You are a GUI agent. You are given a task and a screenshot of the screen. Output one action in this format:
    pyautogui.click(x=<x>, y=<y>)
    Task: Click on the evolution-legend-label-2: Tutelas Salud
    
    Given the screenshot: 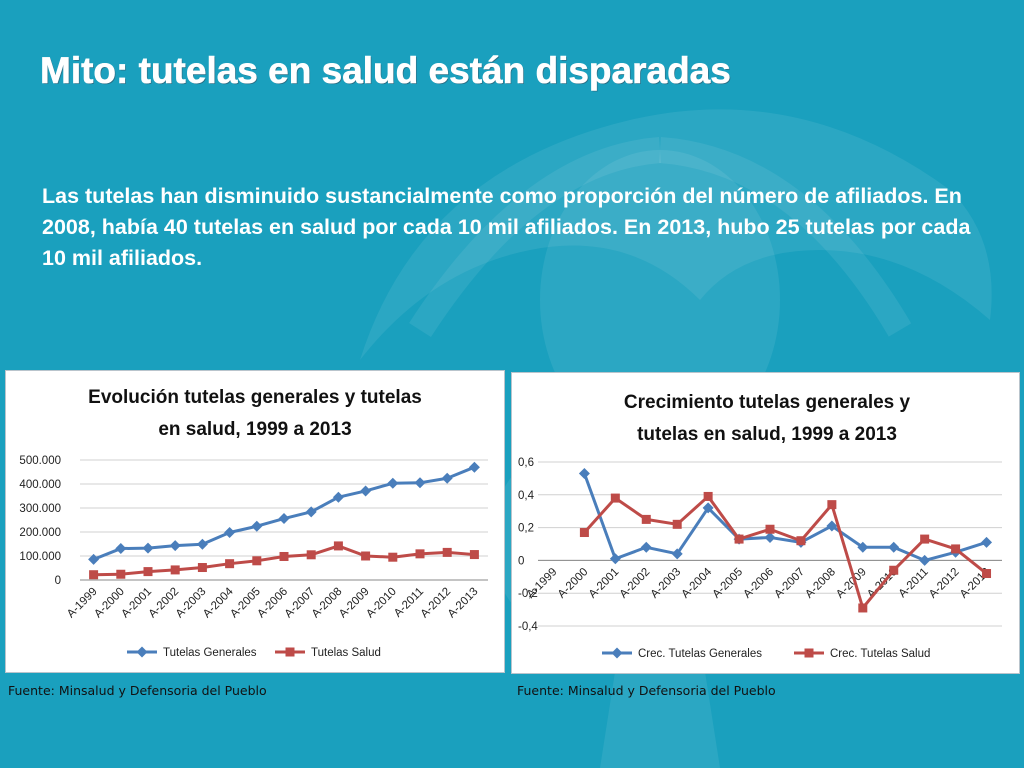 What is the action you would take?
    pyautogui.click(x=346, y=653)
    